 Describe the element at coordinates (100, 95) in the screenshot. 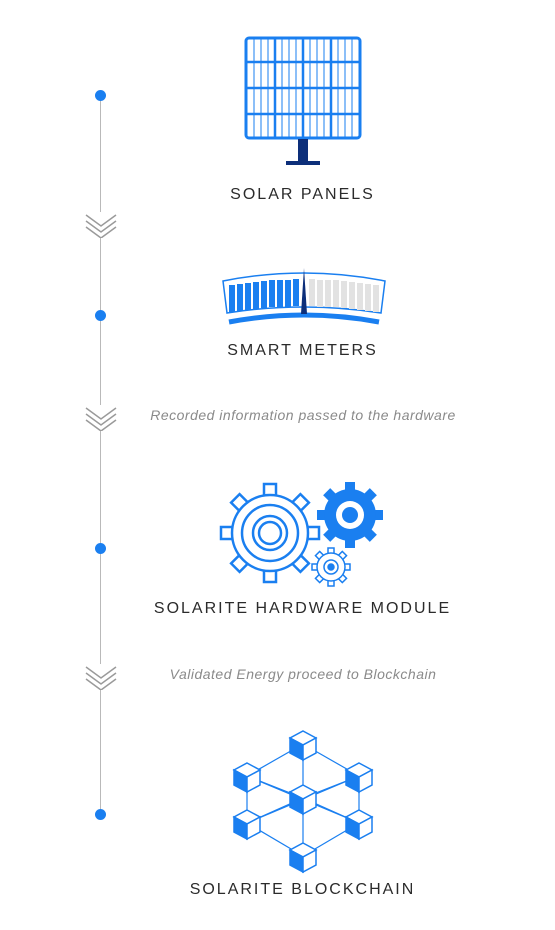

I see `timeline-dot-solar-panels` at that location.